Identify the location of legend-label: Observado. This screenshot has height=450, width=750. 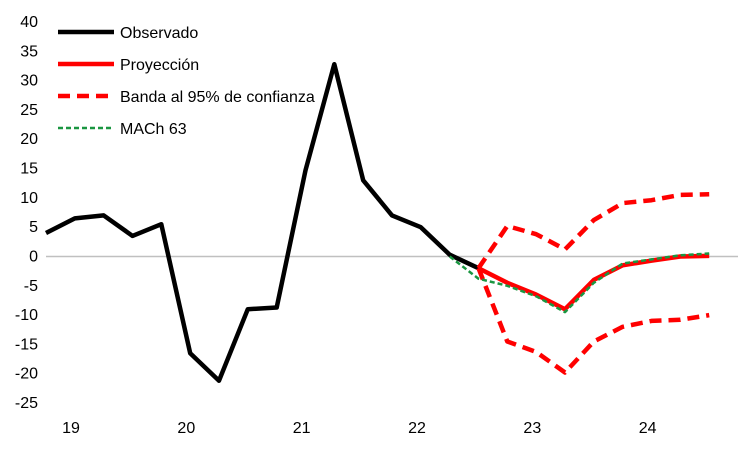
(159, 33).